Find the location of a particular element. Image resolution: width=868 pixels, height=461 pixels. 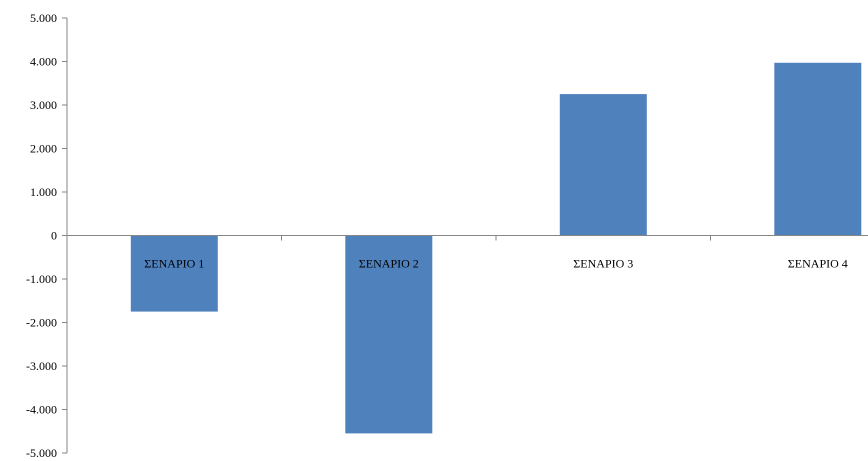

category-label-group: ΣΕΝΑΡΙΟ 1 ΣΕΝΑΡΙΟ 2 ΣΕΝΑΡΙΟ 3 ΣΕΝΑΡΙΟ 4 is located at coordinates (495, 264).